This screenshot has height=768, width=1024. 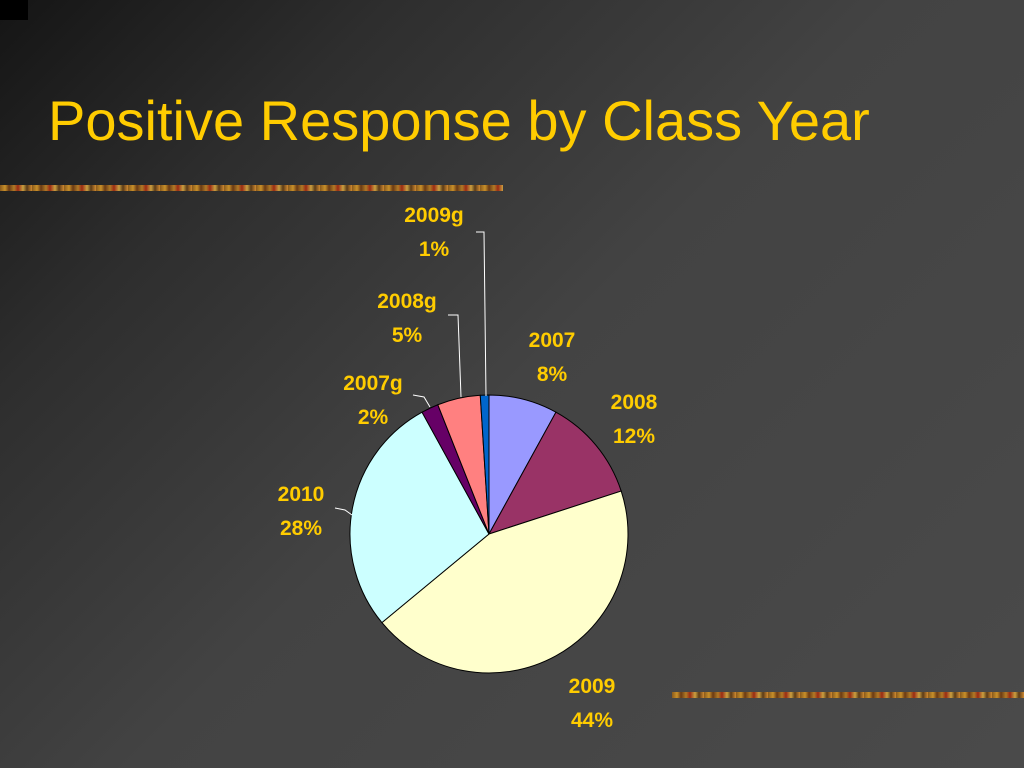 What do you see at coordinates (592, 686) in the screenshot?
I see `slice-label-2009: 2009` at bounding box center [592, 686].